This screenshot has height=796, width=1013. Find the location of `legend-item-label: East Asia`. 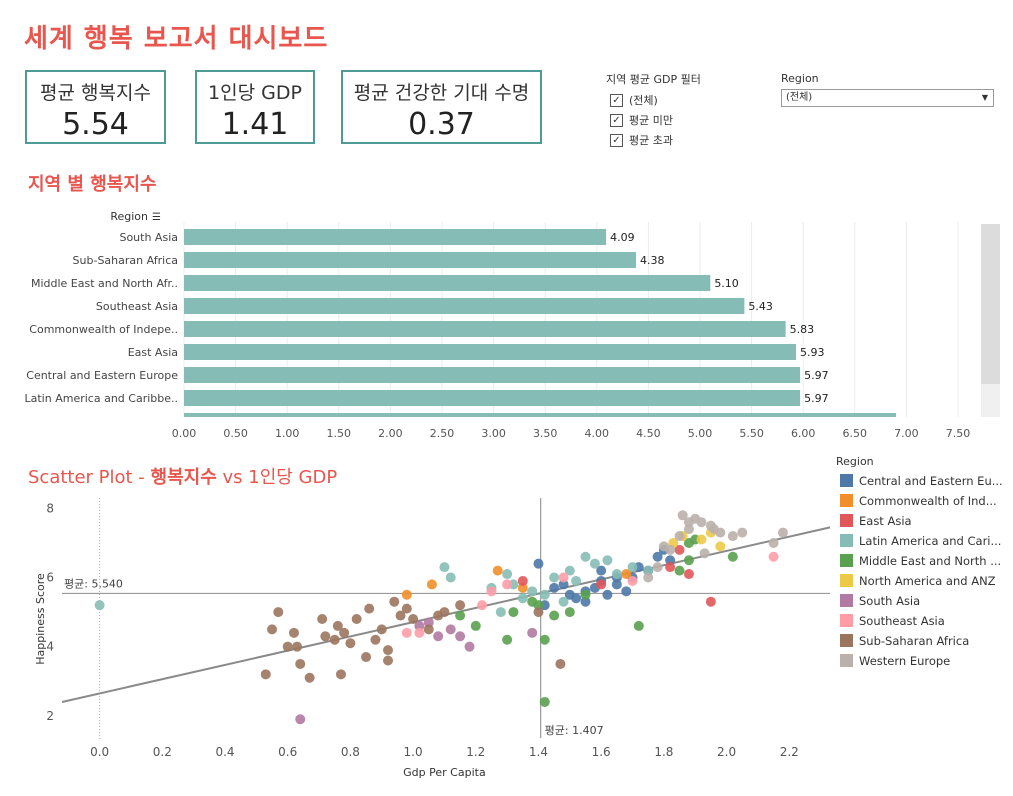

legend-item-label: East Asia is located at coordinates (885, 521).